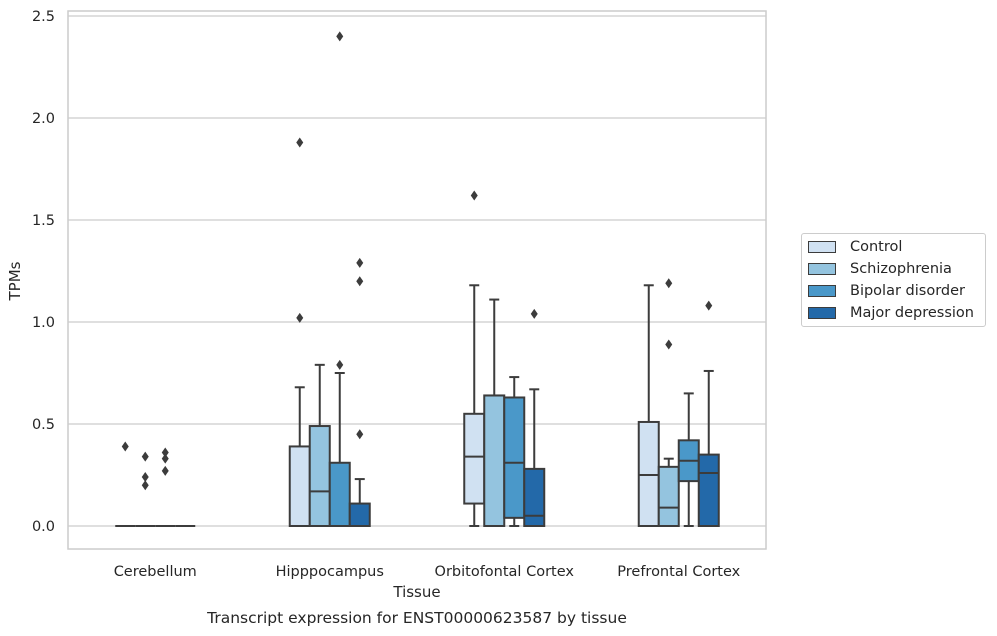 Image resolution: width=997 pixels, height=636 pixels. What do you see at coordinates (822, 291) in the screenshot?
I see `legend-swatch-bipolar-disorder` at bounding box center [822, 291].